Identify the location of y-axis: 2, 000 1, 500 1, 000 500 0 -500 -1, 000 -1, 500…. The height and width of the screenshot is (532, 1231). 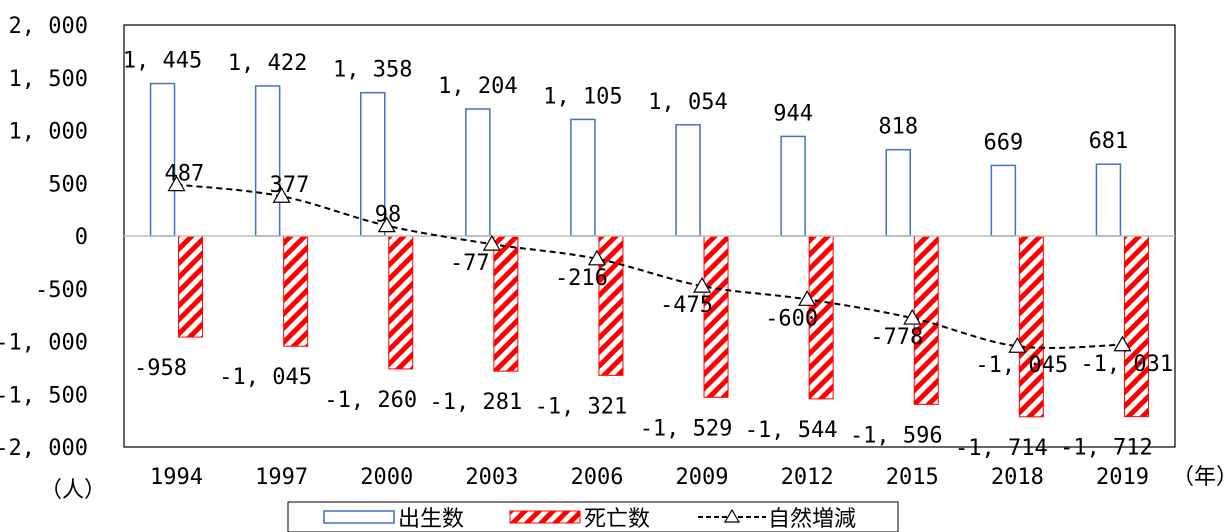
(44, 237).